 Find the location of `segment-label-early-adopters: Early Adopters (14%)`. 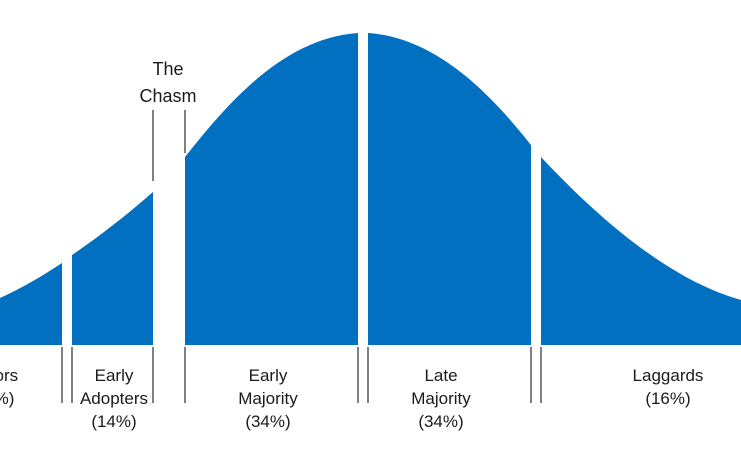

segment-label-early-adopters: Early Adopters (14%) is located at coordinates (114, 398).